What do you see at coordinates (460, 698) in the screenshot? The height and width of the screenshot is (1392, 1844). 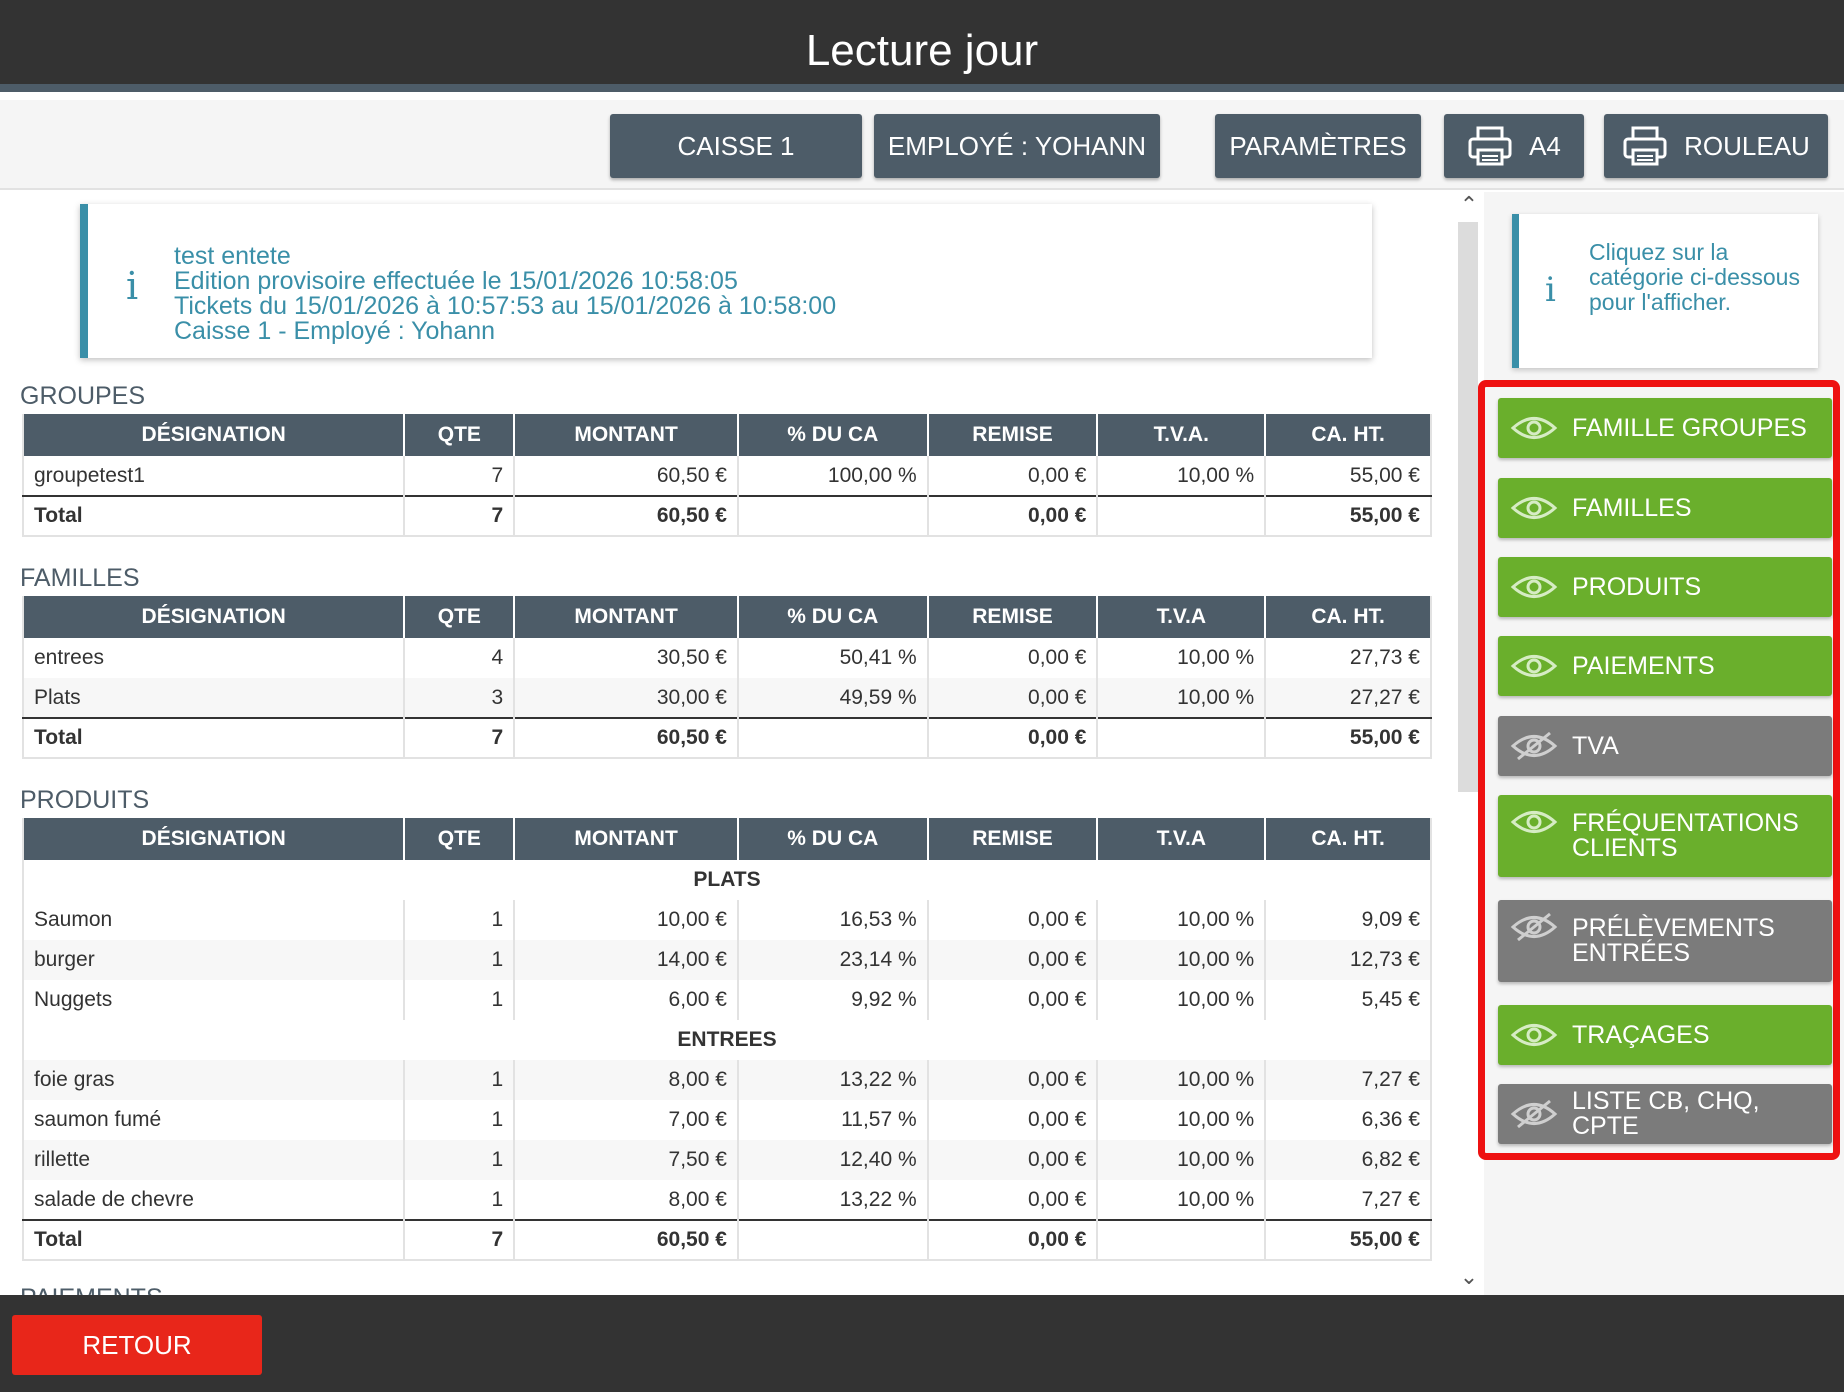 I see `cell-qte: 3` at bounding box center [460, 698].